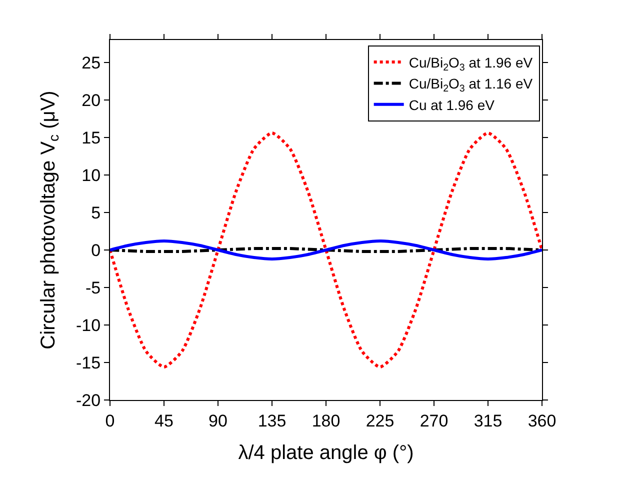 The image size is (632, 484). I want to click on y-tick-label: -20, so click(88, 400).